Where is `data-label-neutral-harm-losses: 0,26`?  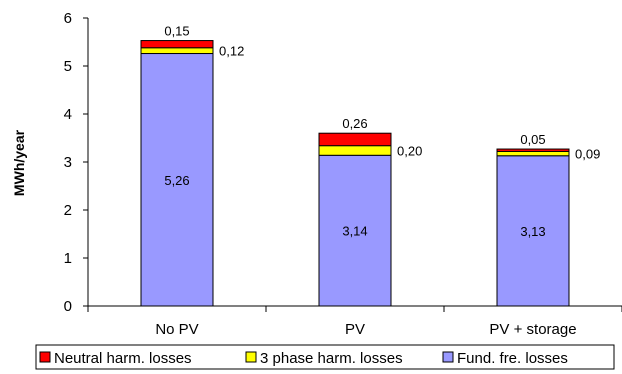
data-label-neutral-harm-losses: 0,26 is located at coordinates (354, 123).